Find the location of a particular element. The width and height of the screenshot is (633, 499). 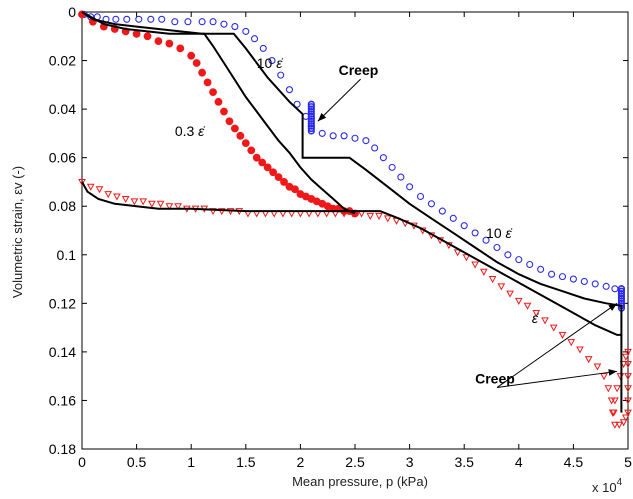

y-tick-label: 0.16 is located at coordinates (62, 400).